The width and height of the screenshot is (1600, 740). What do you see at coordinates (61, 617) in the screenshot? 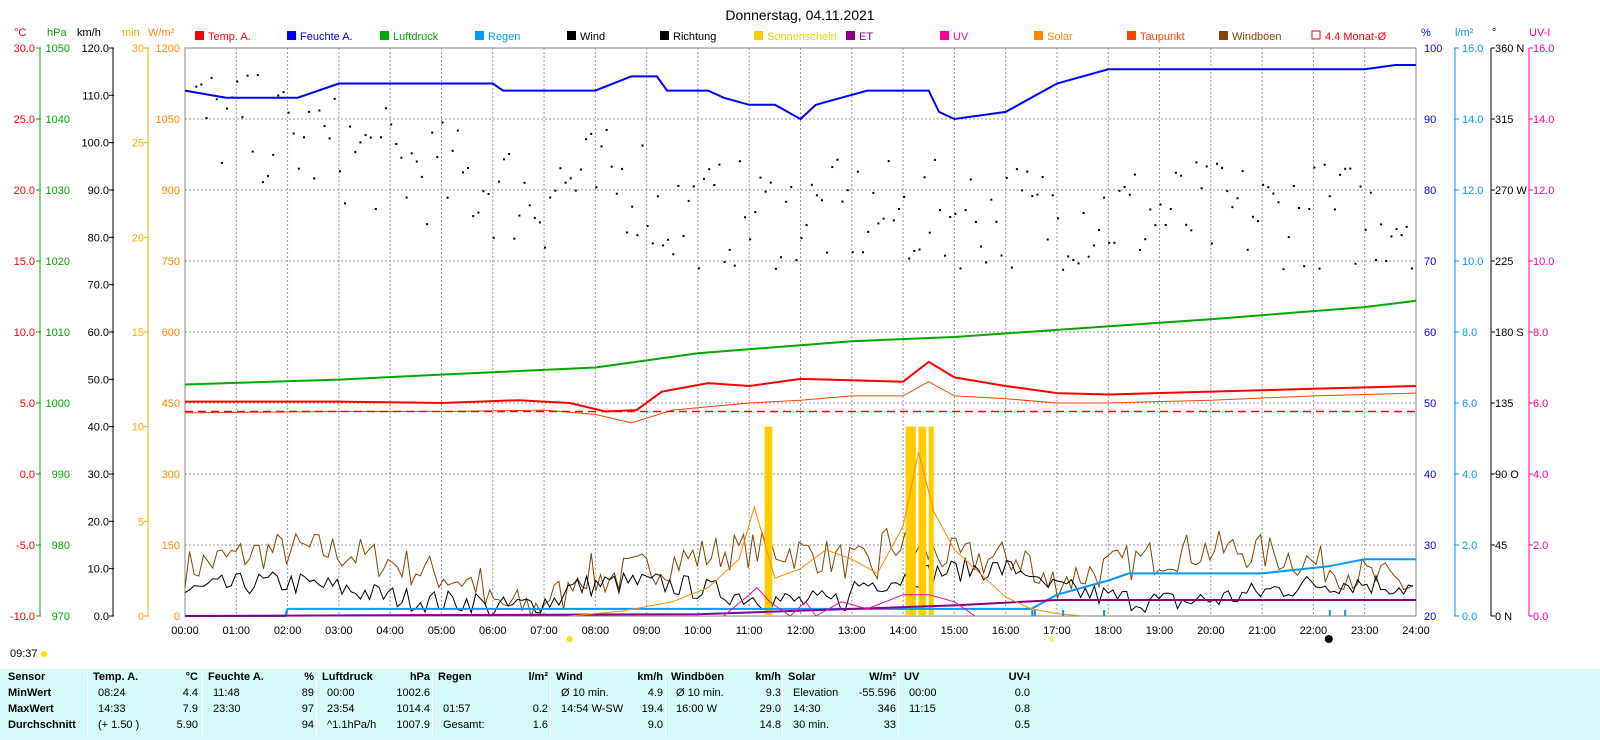
I see `axis-tick-label: 970` at bounding box center [61, 617].